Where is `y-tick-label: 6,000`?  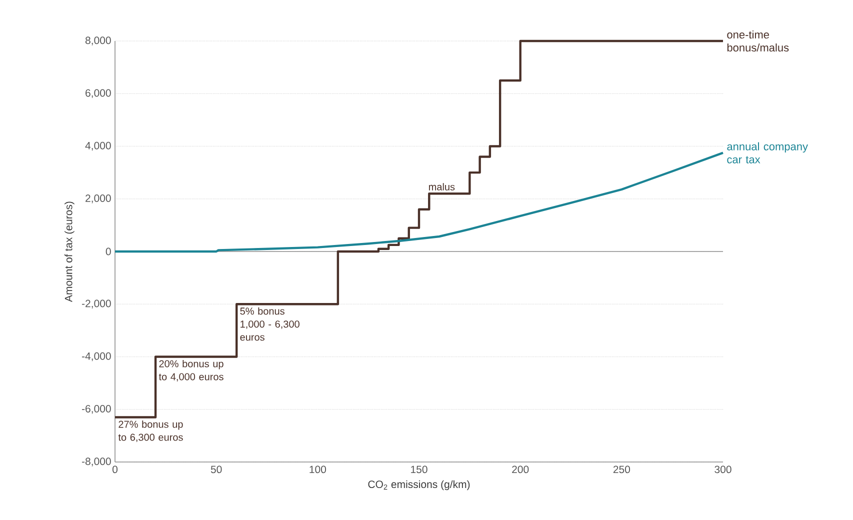
y-tick-label: 6,000 is located at coordinates (98, 93).